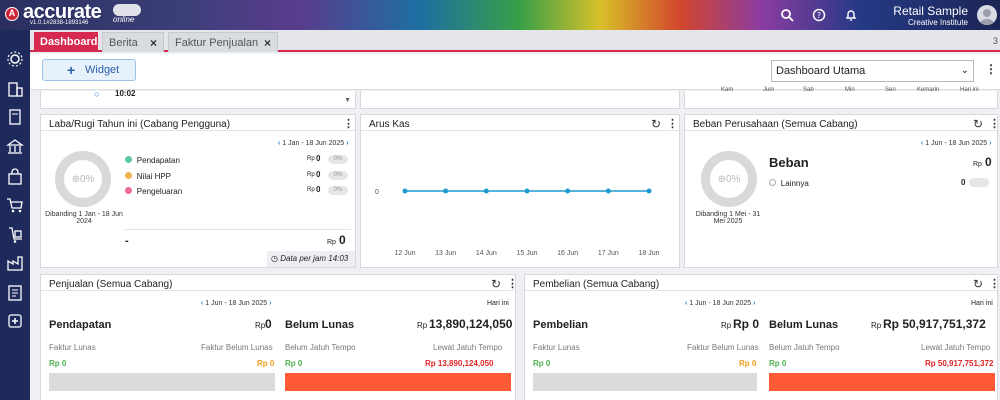 The height and width of the screenshot is (400, 1000). What do you see at coordinates (87, 179) in the screenshot?
I see `donut-percent-value: 0%` at bounding box center [87, 179].